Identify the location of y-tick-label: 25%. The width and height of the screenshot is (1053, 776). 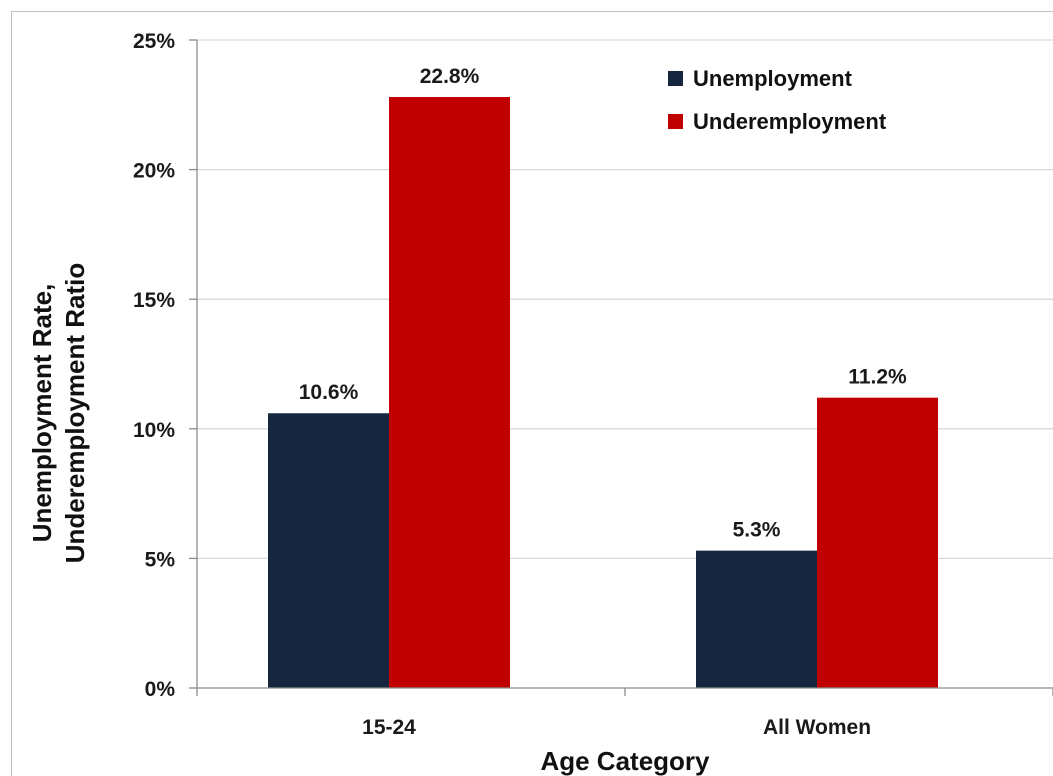
(154, 41).